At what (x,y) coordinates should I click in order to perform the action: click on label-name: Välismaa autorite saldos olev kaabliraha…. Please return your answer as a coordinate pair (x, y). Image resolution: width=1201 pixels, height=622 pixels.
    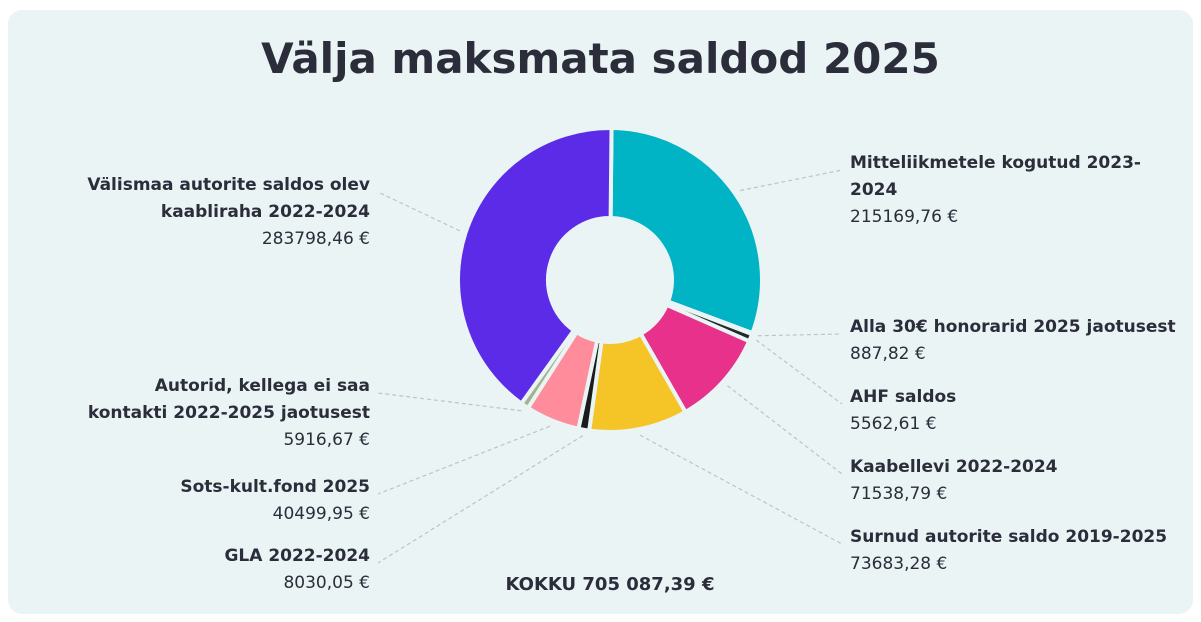
    Looking at the image, I should click on (228, 198).